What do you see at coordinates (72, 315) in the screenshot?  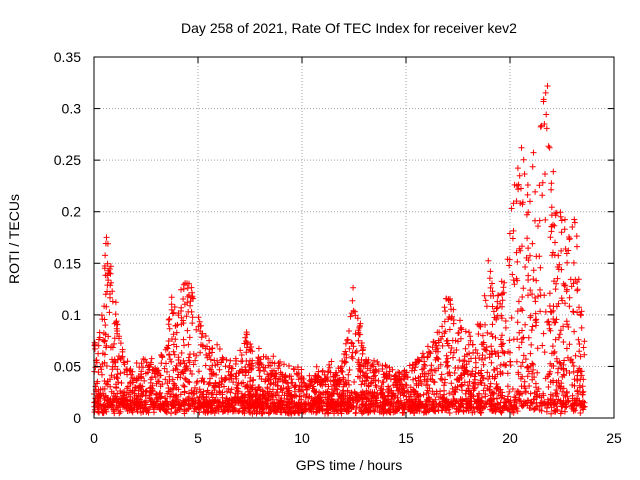 I see `y-tick-label: 0.1` at bounding box center [72, 315].